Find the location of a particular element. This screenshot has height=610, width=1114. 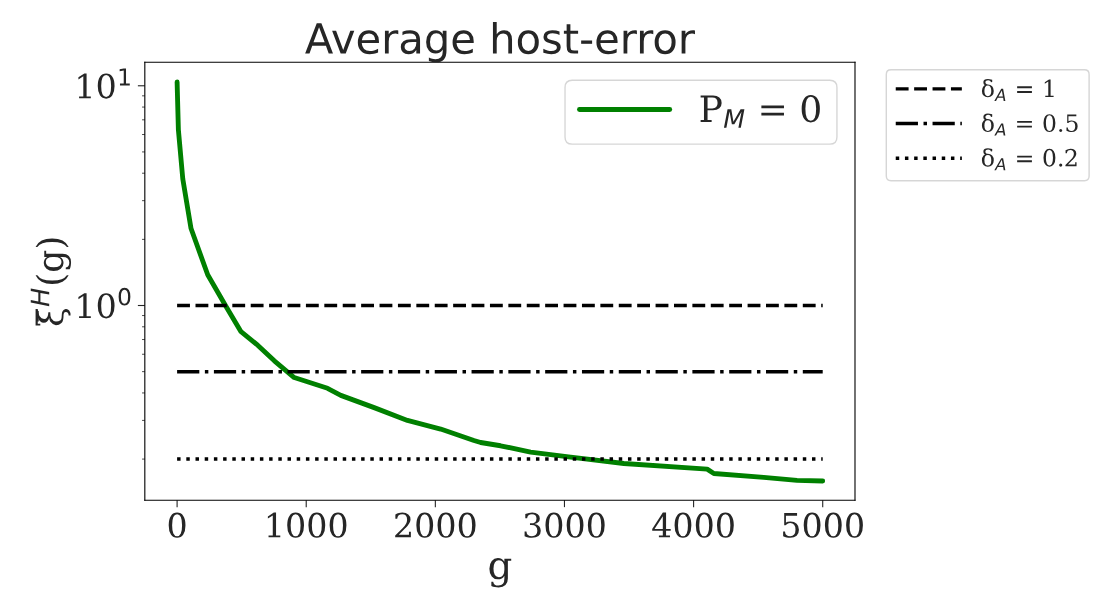

x-tick-label: 1000 is located at coordinates (307, 525).